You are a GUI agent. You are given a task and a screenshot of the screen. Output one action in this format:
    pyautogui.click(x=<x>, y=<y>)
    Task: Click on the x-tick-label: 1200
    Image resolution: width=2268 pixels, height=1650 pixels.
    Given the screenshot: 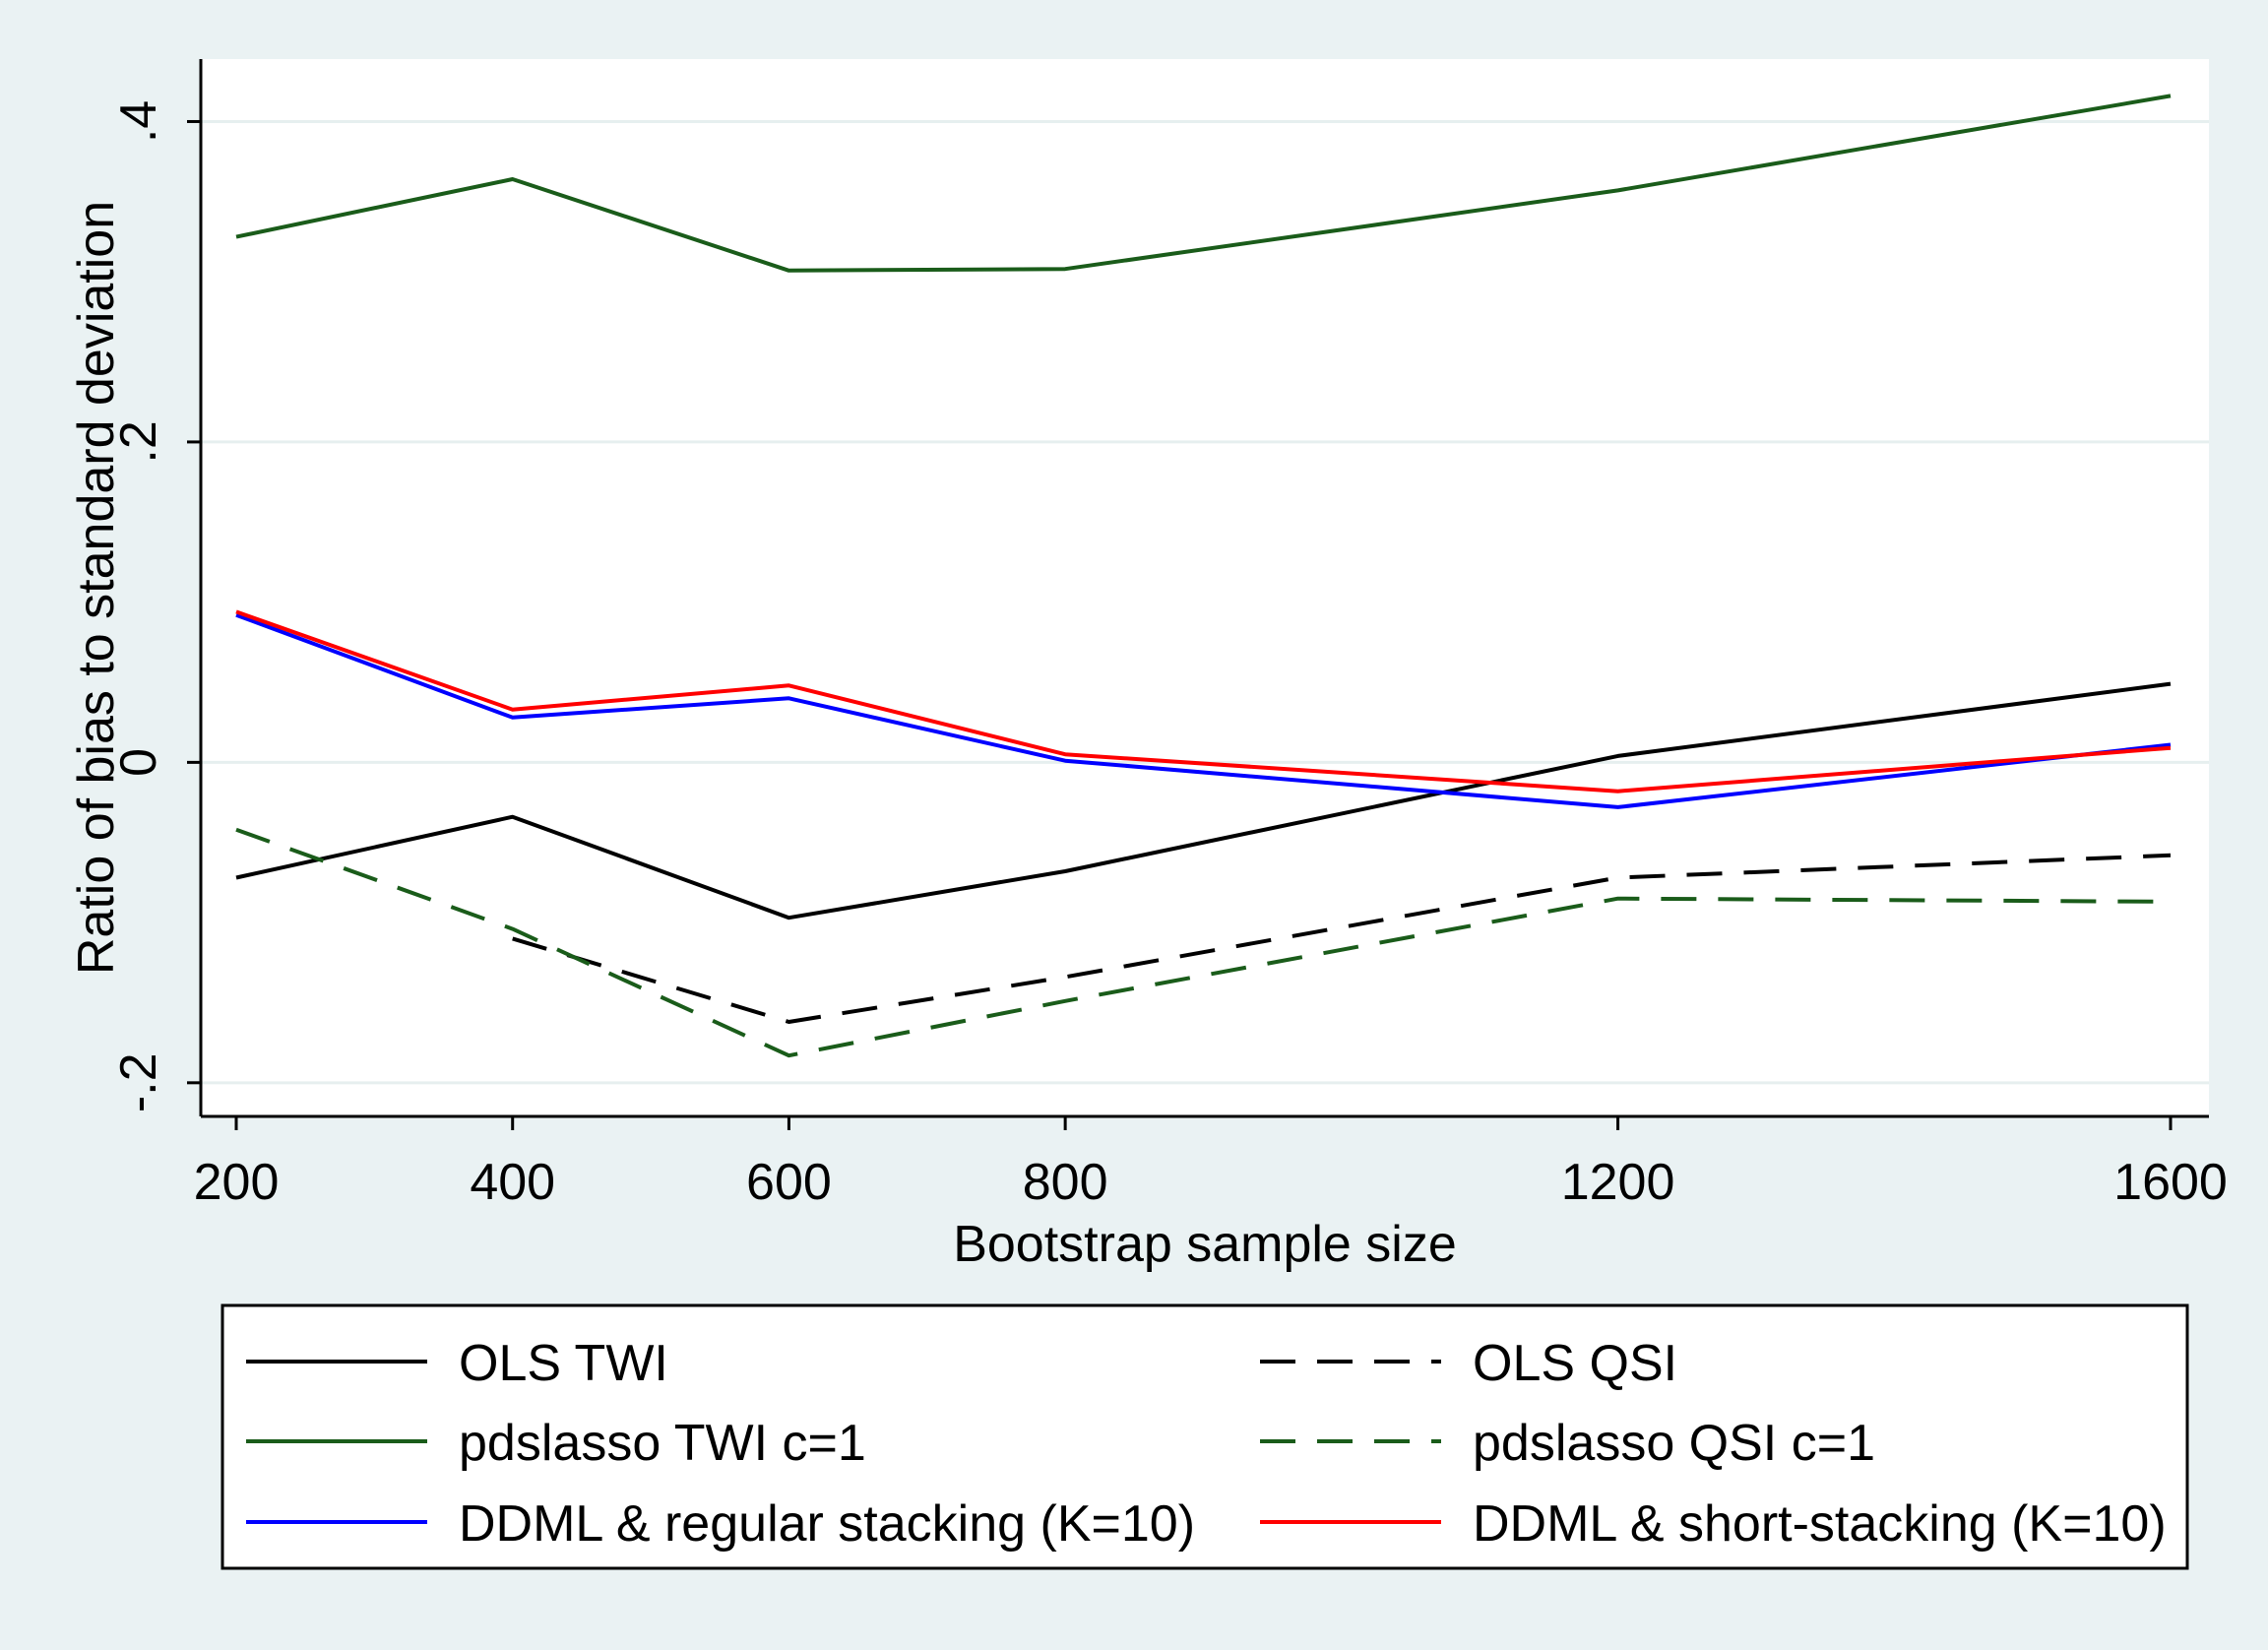 What is the action you would take?
    pyautogui.click(x=1618, y=1182)
    